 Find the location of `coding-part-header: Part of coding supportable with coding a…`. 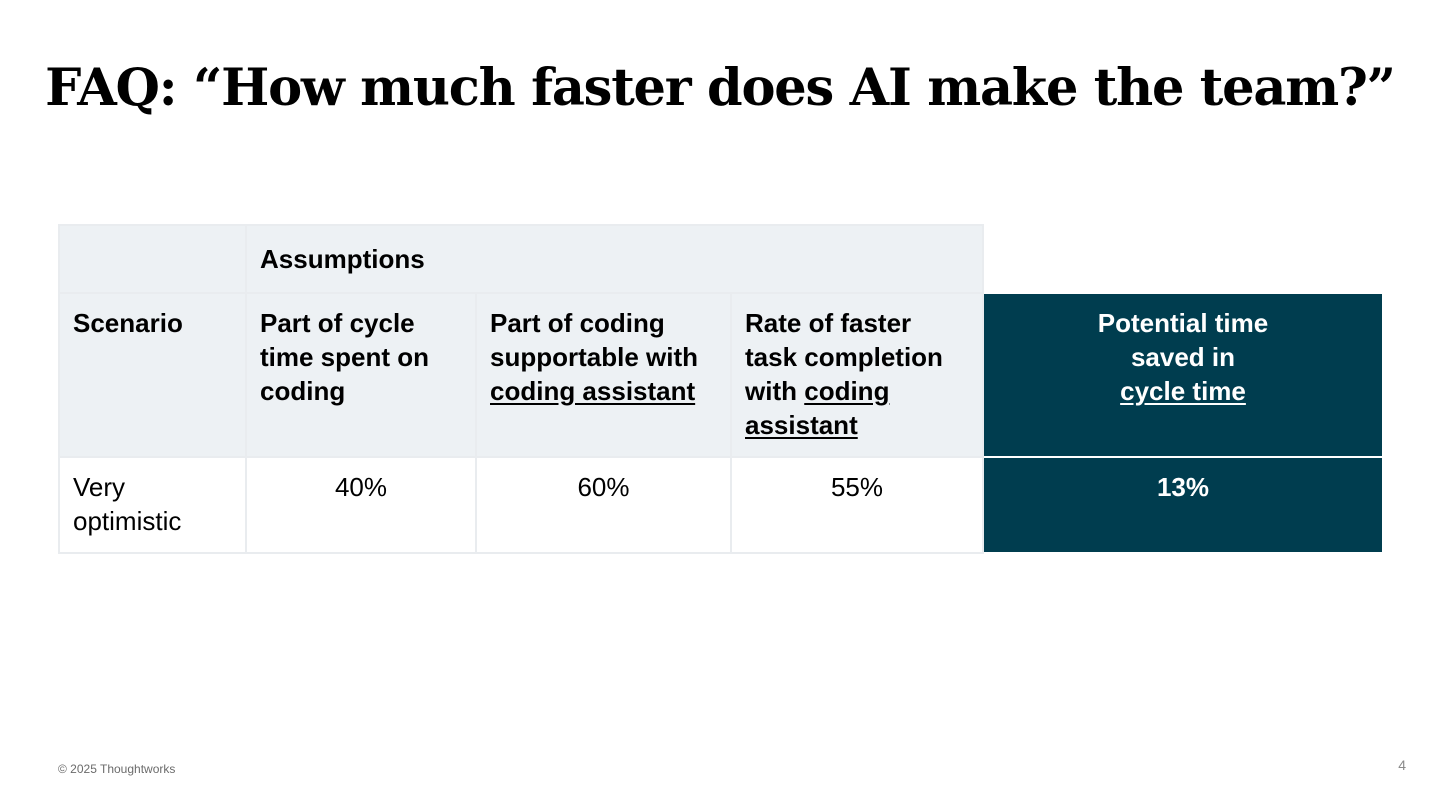

coding-part-header: Part of coding supportable with coding a… is located at coordinates (603, 375).